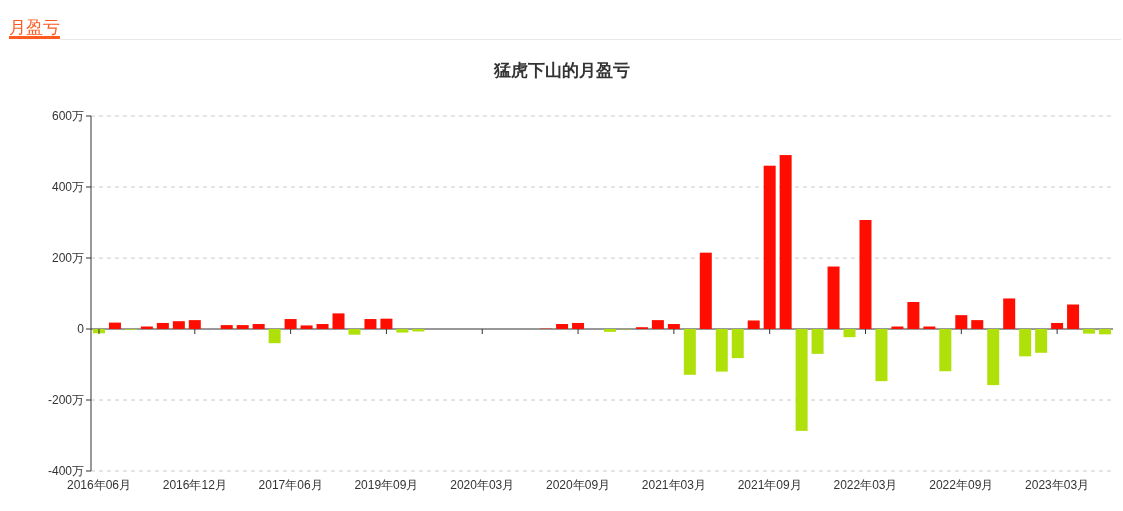  What do you see at coordinates (769, 485) in the screenshot?
I see `x-tick-label: 2021年09月` at bounding box center [769, 485].